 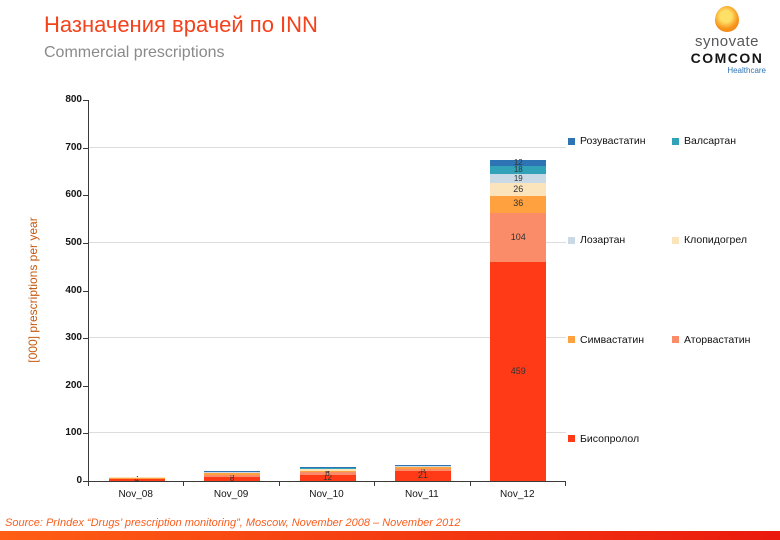 I want to click on y-axis-tick-label: 100, so click(x=73, y=433).